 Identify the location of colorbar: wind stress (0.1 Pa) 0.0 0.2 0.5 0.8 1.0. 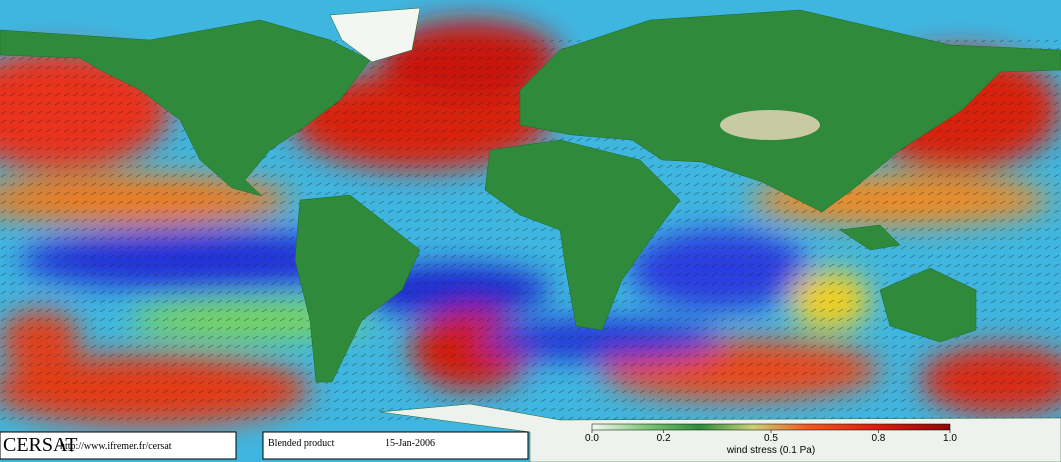
(771, 439).